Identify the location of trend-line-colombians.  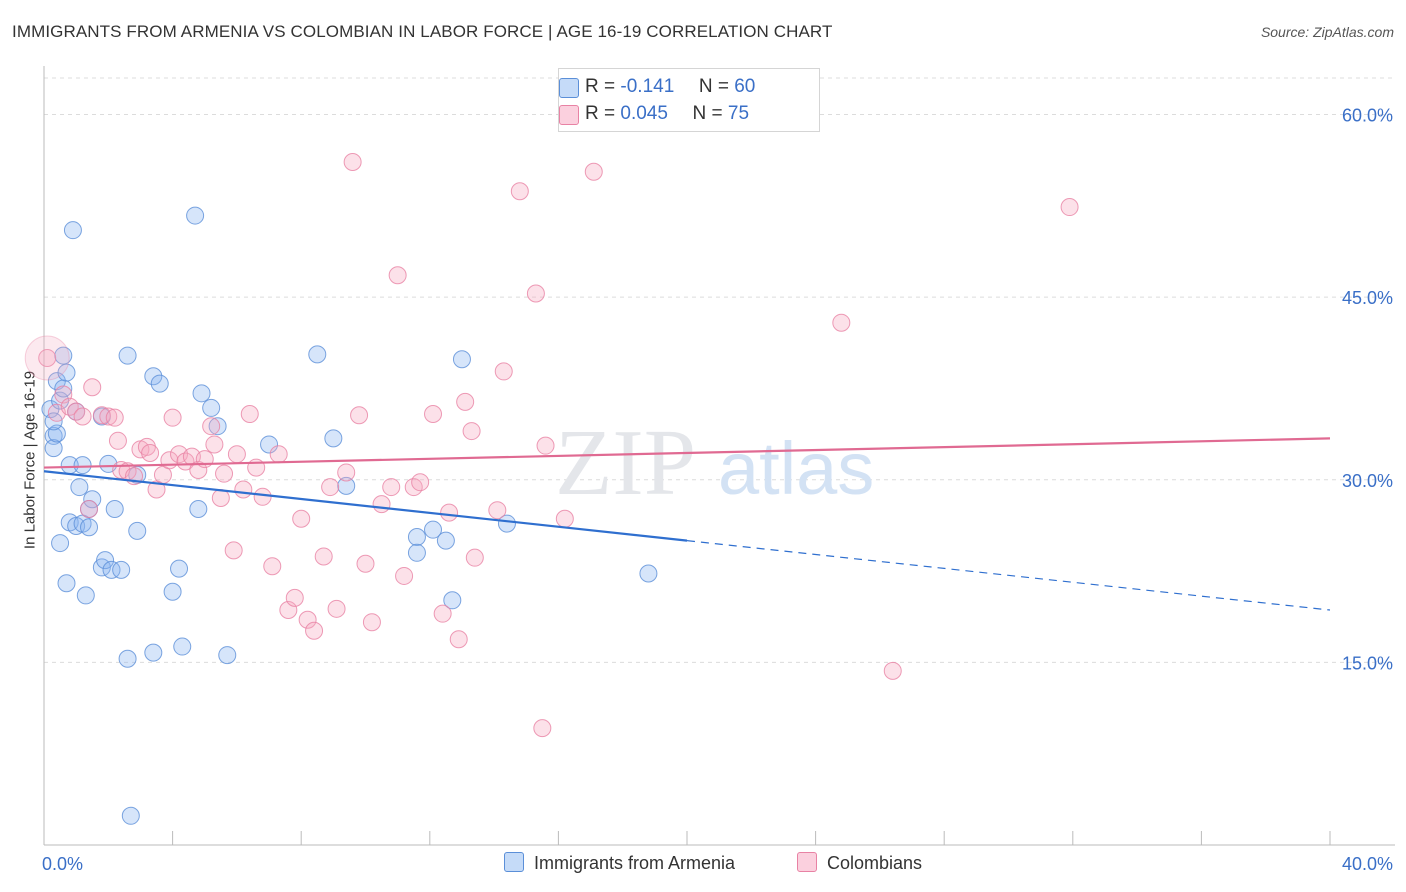
(687, 453).